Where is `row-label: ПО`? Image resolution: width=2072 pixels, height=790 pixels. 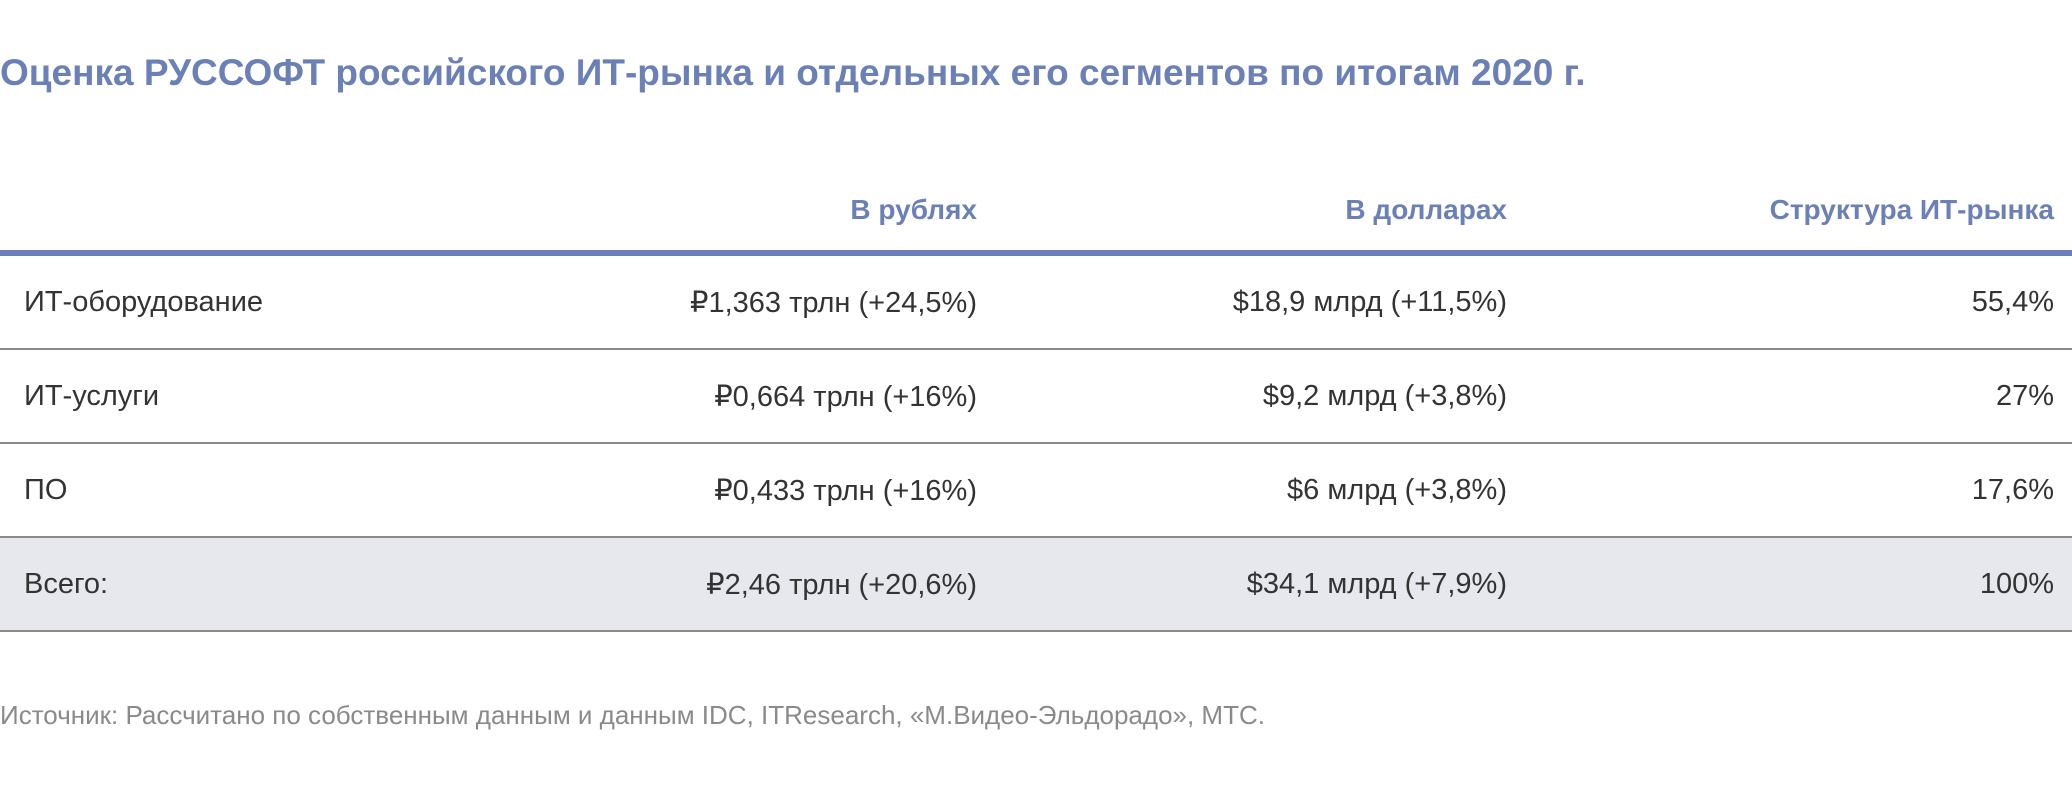 row-label: ПО is located at coordinates (265, 490).